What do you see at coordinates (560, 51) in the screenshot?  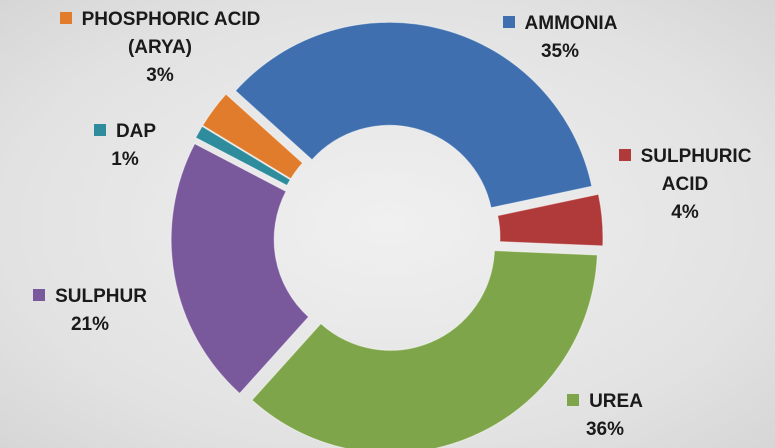 I see `value-label: 35%` at bounding box center [560, 51].